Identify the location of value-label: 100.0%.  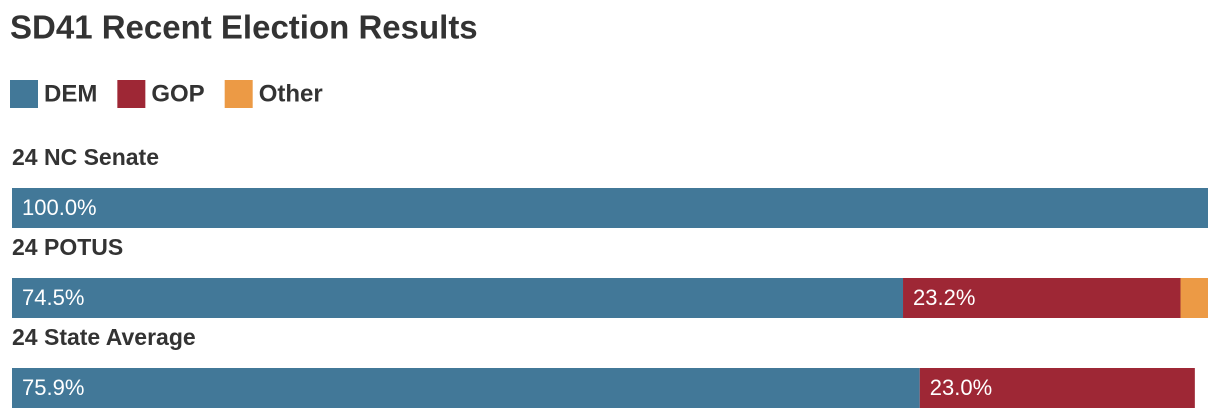
(59, 207).